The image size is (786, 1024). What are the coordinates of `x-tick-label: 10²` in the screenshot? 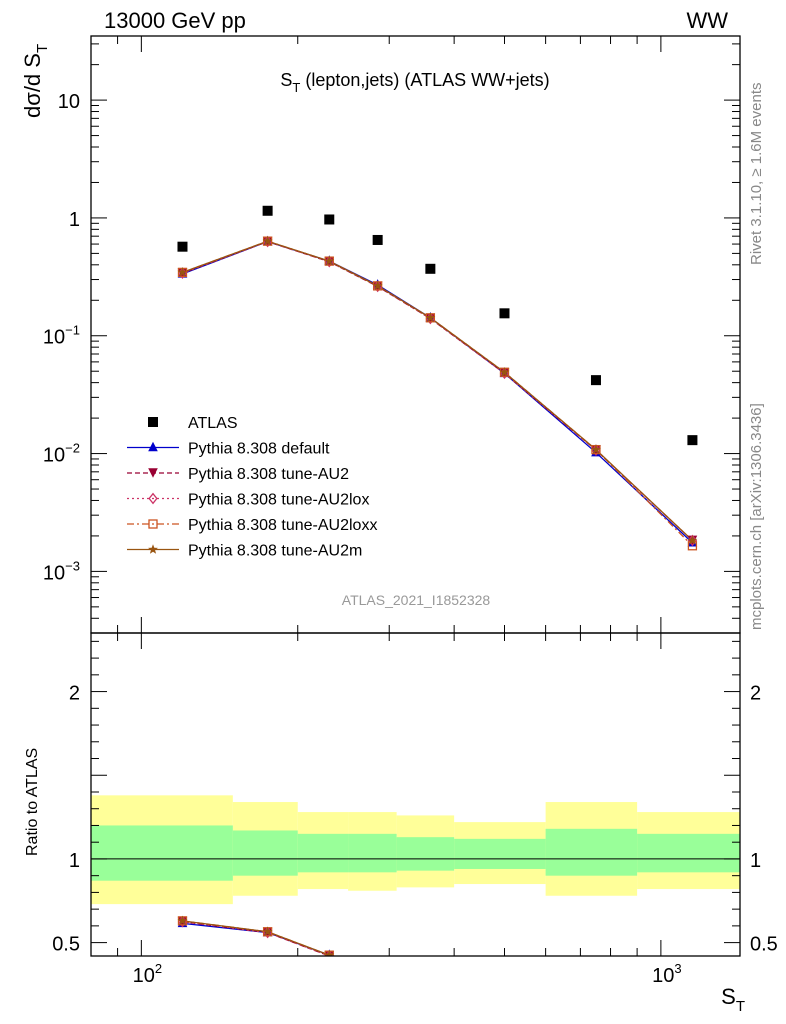 It's located at (147, 974).